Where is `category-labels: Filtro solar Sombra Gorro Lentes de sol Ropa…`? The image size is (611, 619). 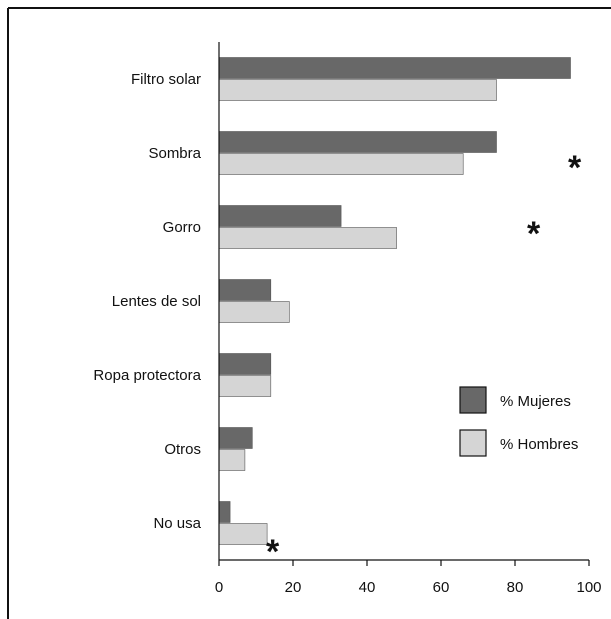
category-labels: Filtro solar Sombra Gorro Lentes de sol Ropa… is located at coordinates (147, 301).